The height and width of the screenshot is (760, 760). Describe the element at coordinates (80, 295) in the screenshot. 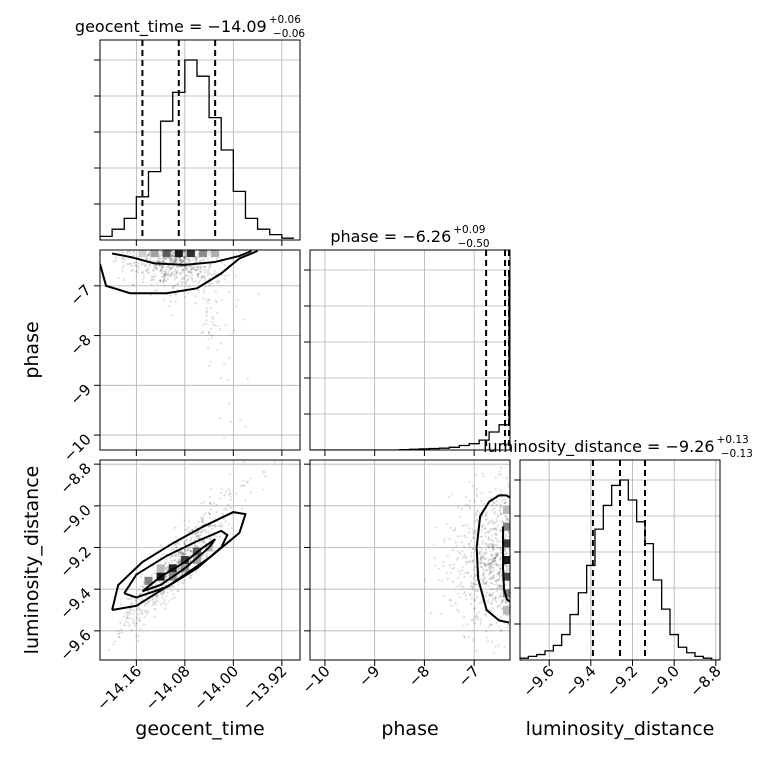

I see `tick-label-y: −7` at that location.